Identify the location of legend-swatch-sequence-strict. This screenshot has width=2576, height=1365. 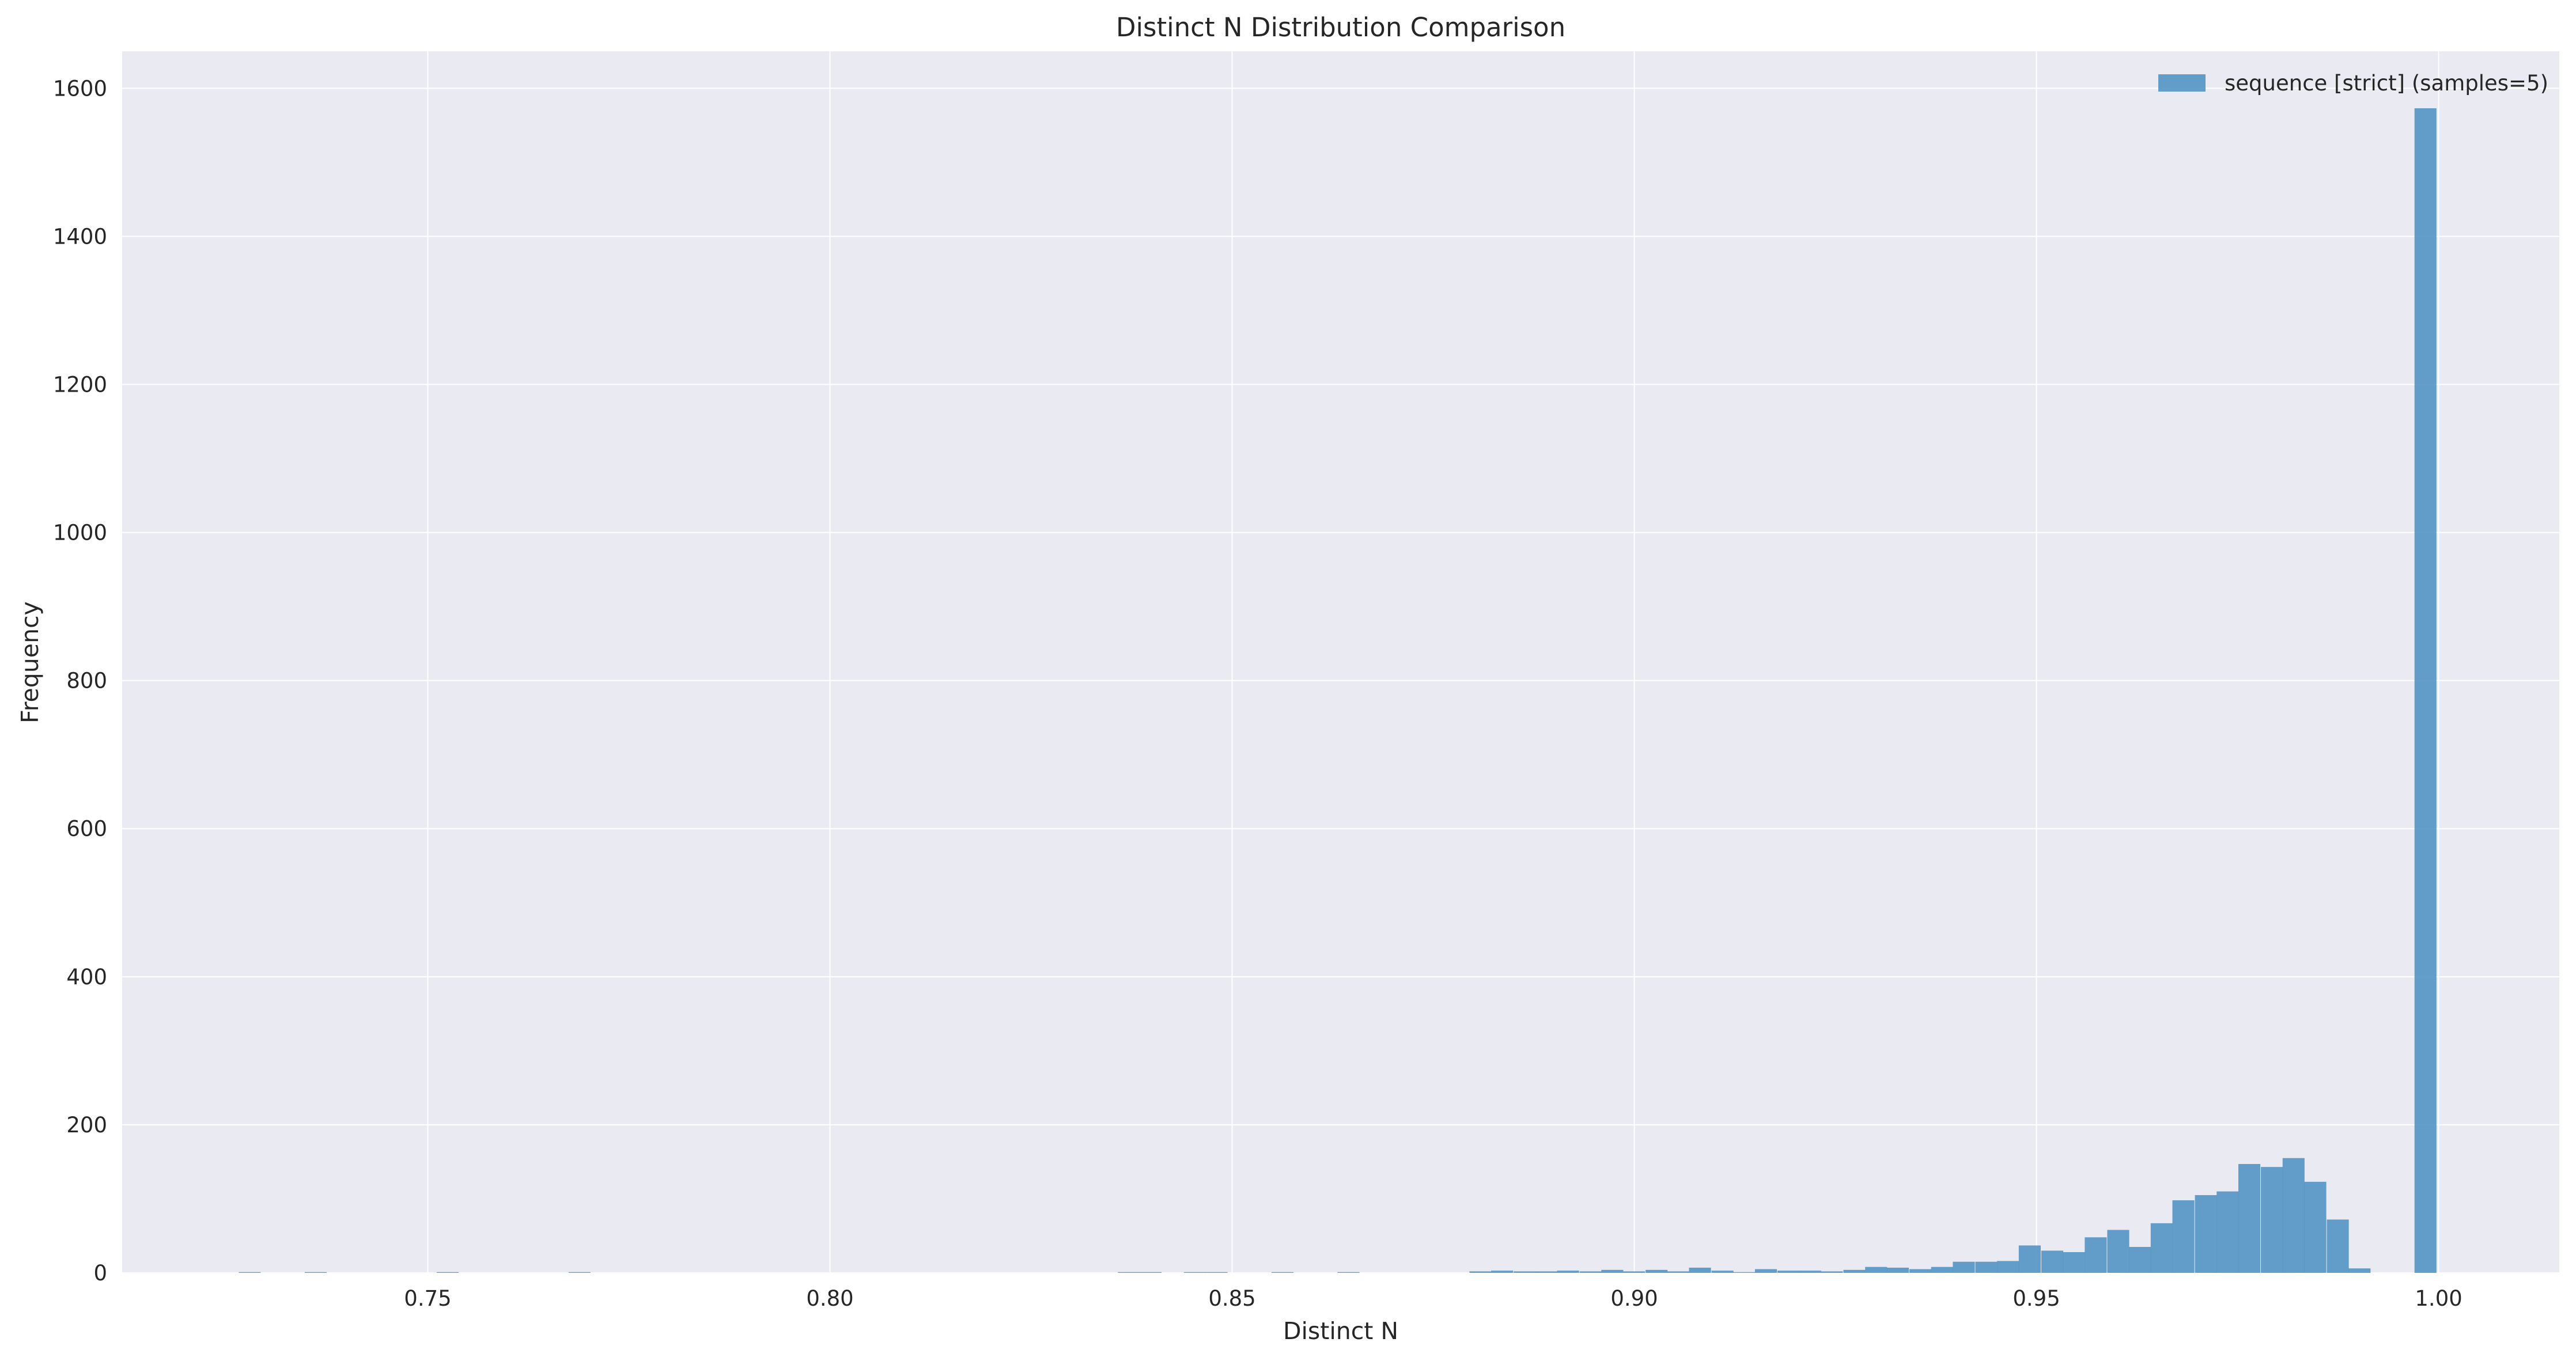
(2182, 83).